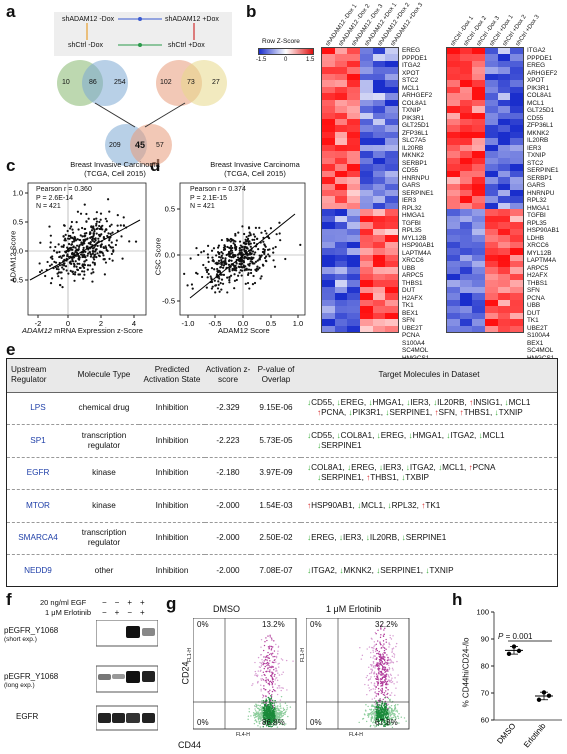 This screenshot has width=567, height=754. I want to click on table-cell: Inhibition, so click(172, 570).